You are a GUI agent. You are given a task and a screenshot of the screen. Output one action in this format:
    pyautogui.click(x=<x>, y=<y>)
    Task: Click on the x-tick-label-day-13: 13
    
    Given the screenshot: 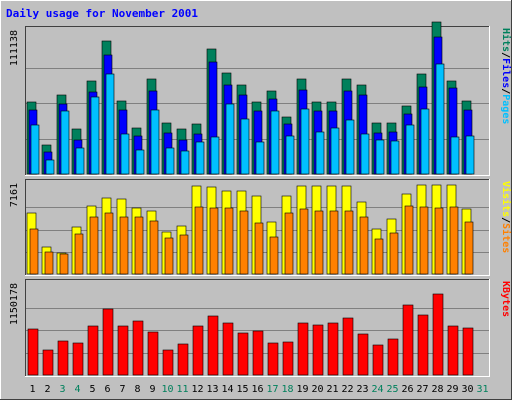 What is the action you would take?
    pyautogui.click(x=212, y=389)
    